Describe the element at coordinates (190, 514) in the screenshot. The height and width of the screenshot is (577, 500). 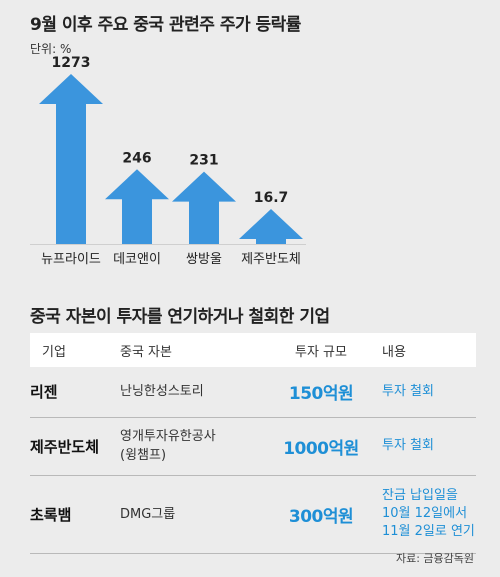
I see `capital-cell: DMG그룹` at that location.